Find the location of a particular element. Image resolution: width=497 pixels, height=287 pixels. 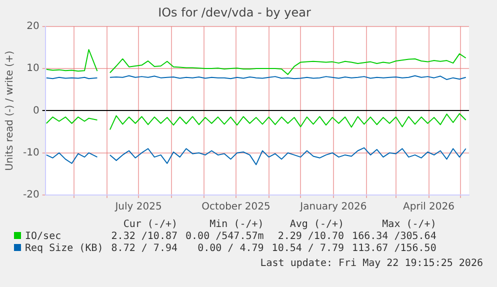

x-tick-label: April 2026 is located at coordinates (428, 207).